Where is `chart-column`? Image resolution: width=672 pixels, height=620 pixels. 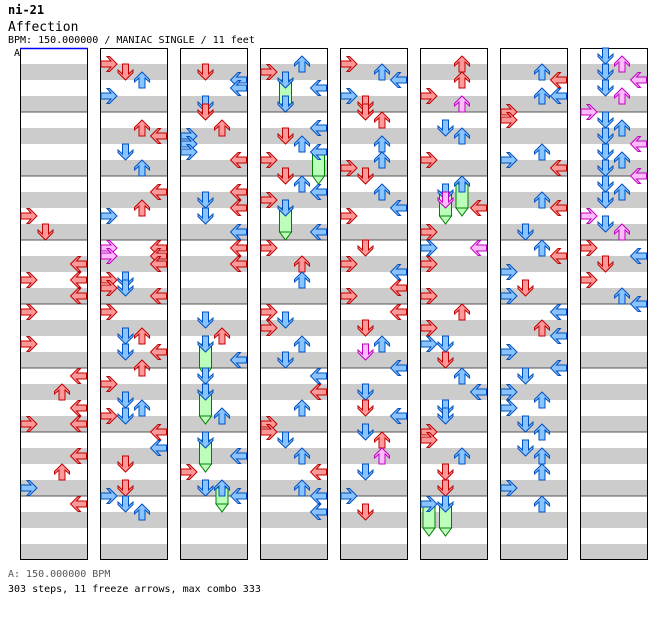 chart-column is located at coordinates (134, 304).